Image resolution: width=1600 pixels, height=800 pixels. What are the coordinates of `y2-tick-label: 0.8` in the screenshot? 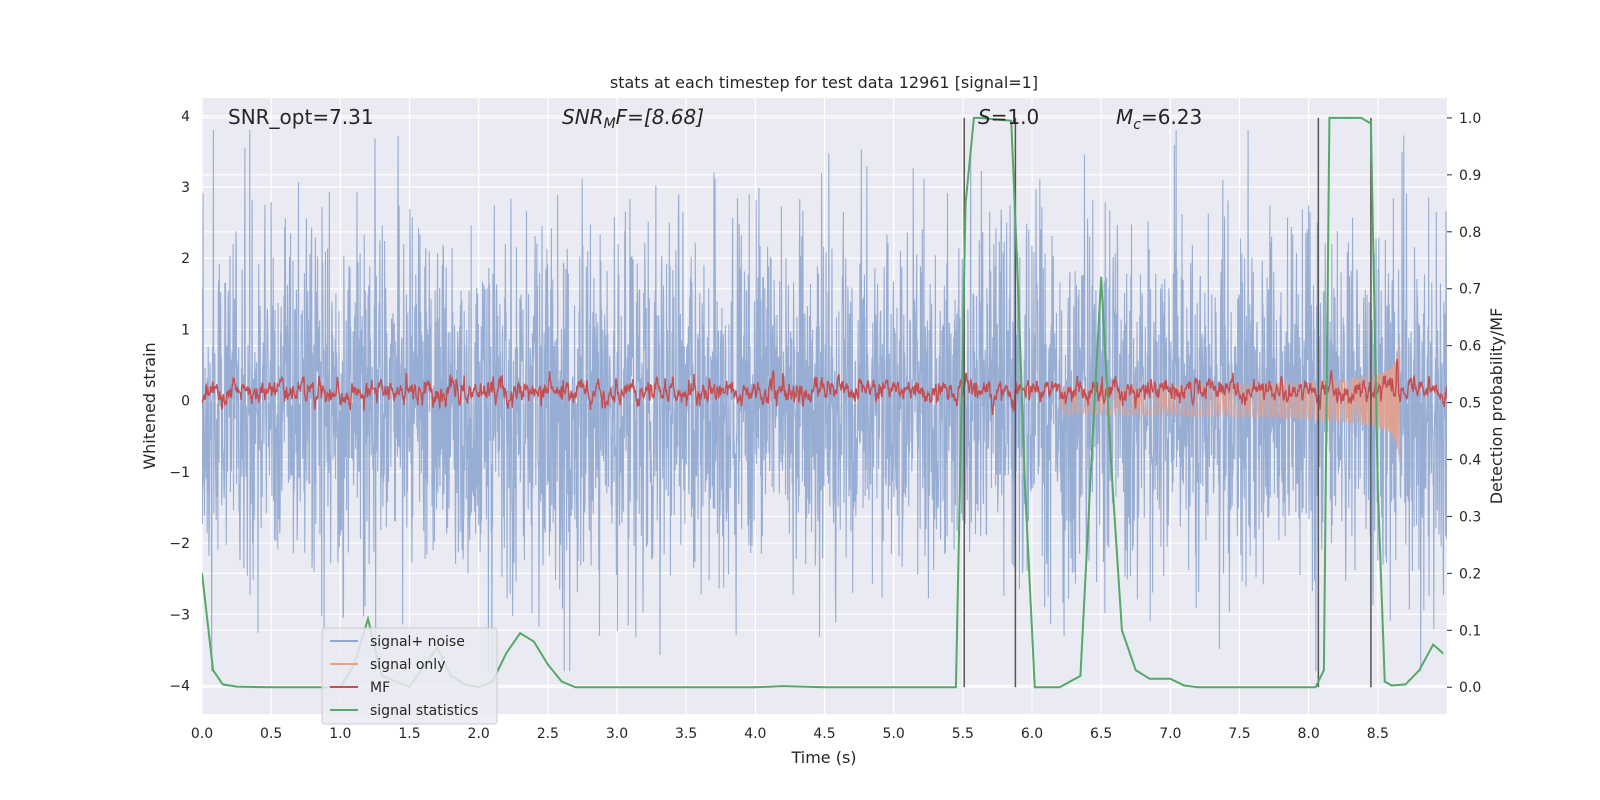 It's located at (1470, 233).